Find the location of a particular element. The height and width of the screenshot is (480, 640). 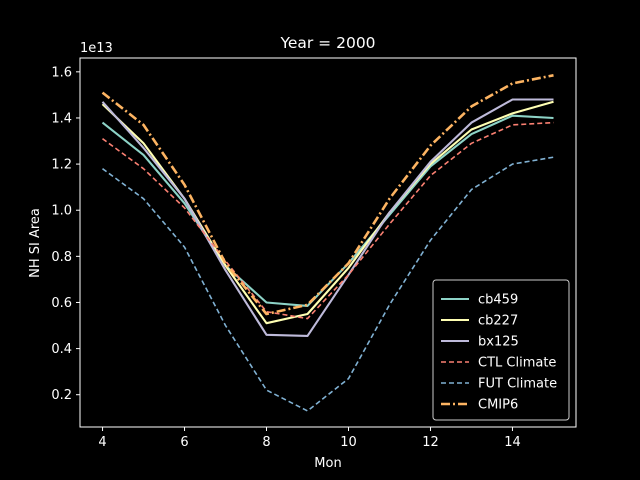

legend-label: bx125 is located at coordinates (498, 342).